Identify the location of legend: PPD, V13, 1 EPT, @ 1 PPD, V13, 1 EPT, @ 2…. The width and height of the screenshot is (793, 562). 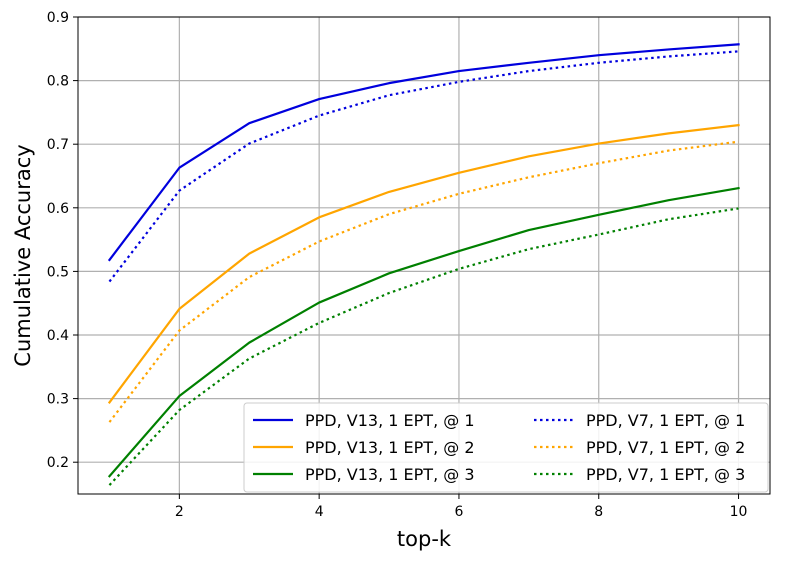
(506, 447).